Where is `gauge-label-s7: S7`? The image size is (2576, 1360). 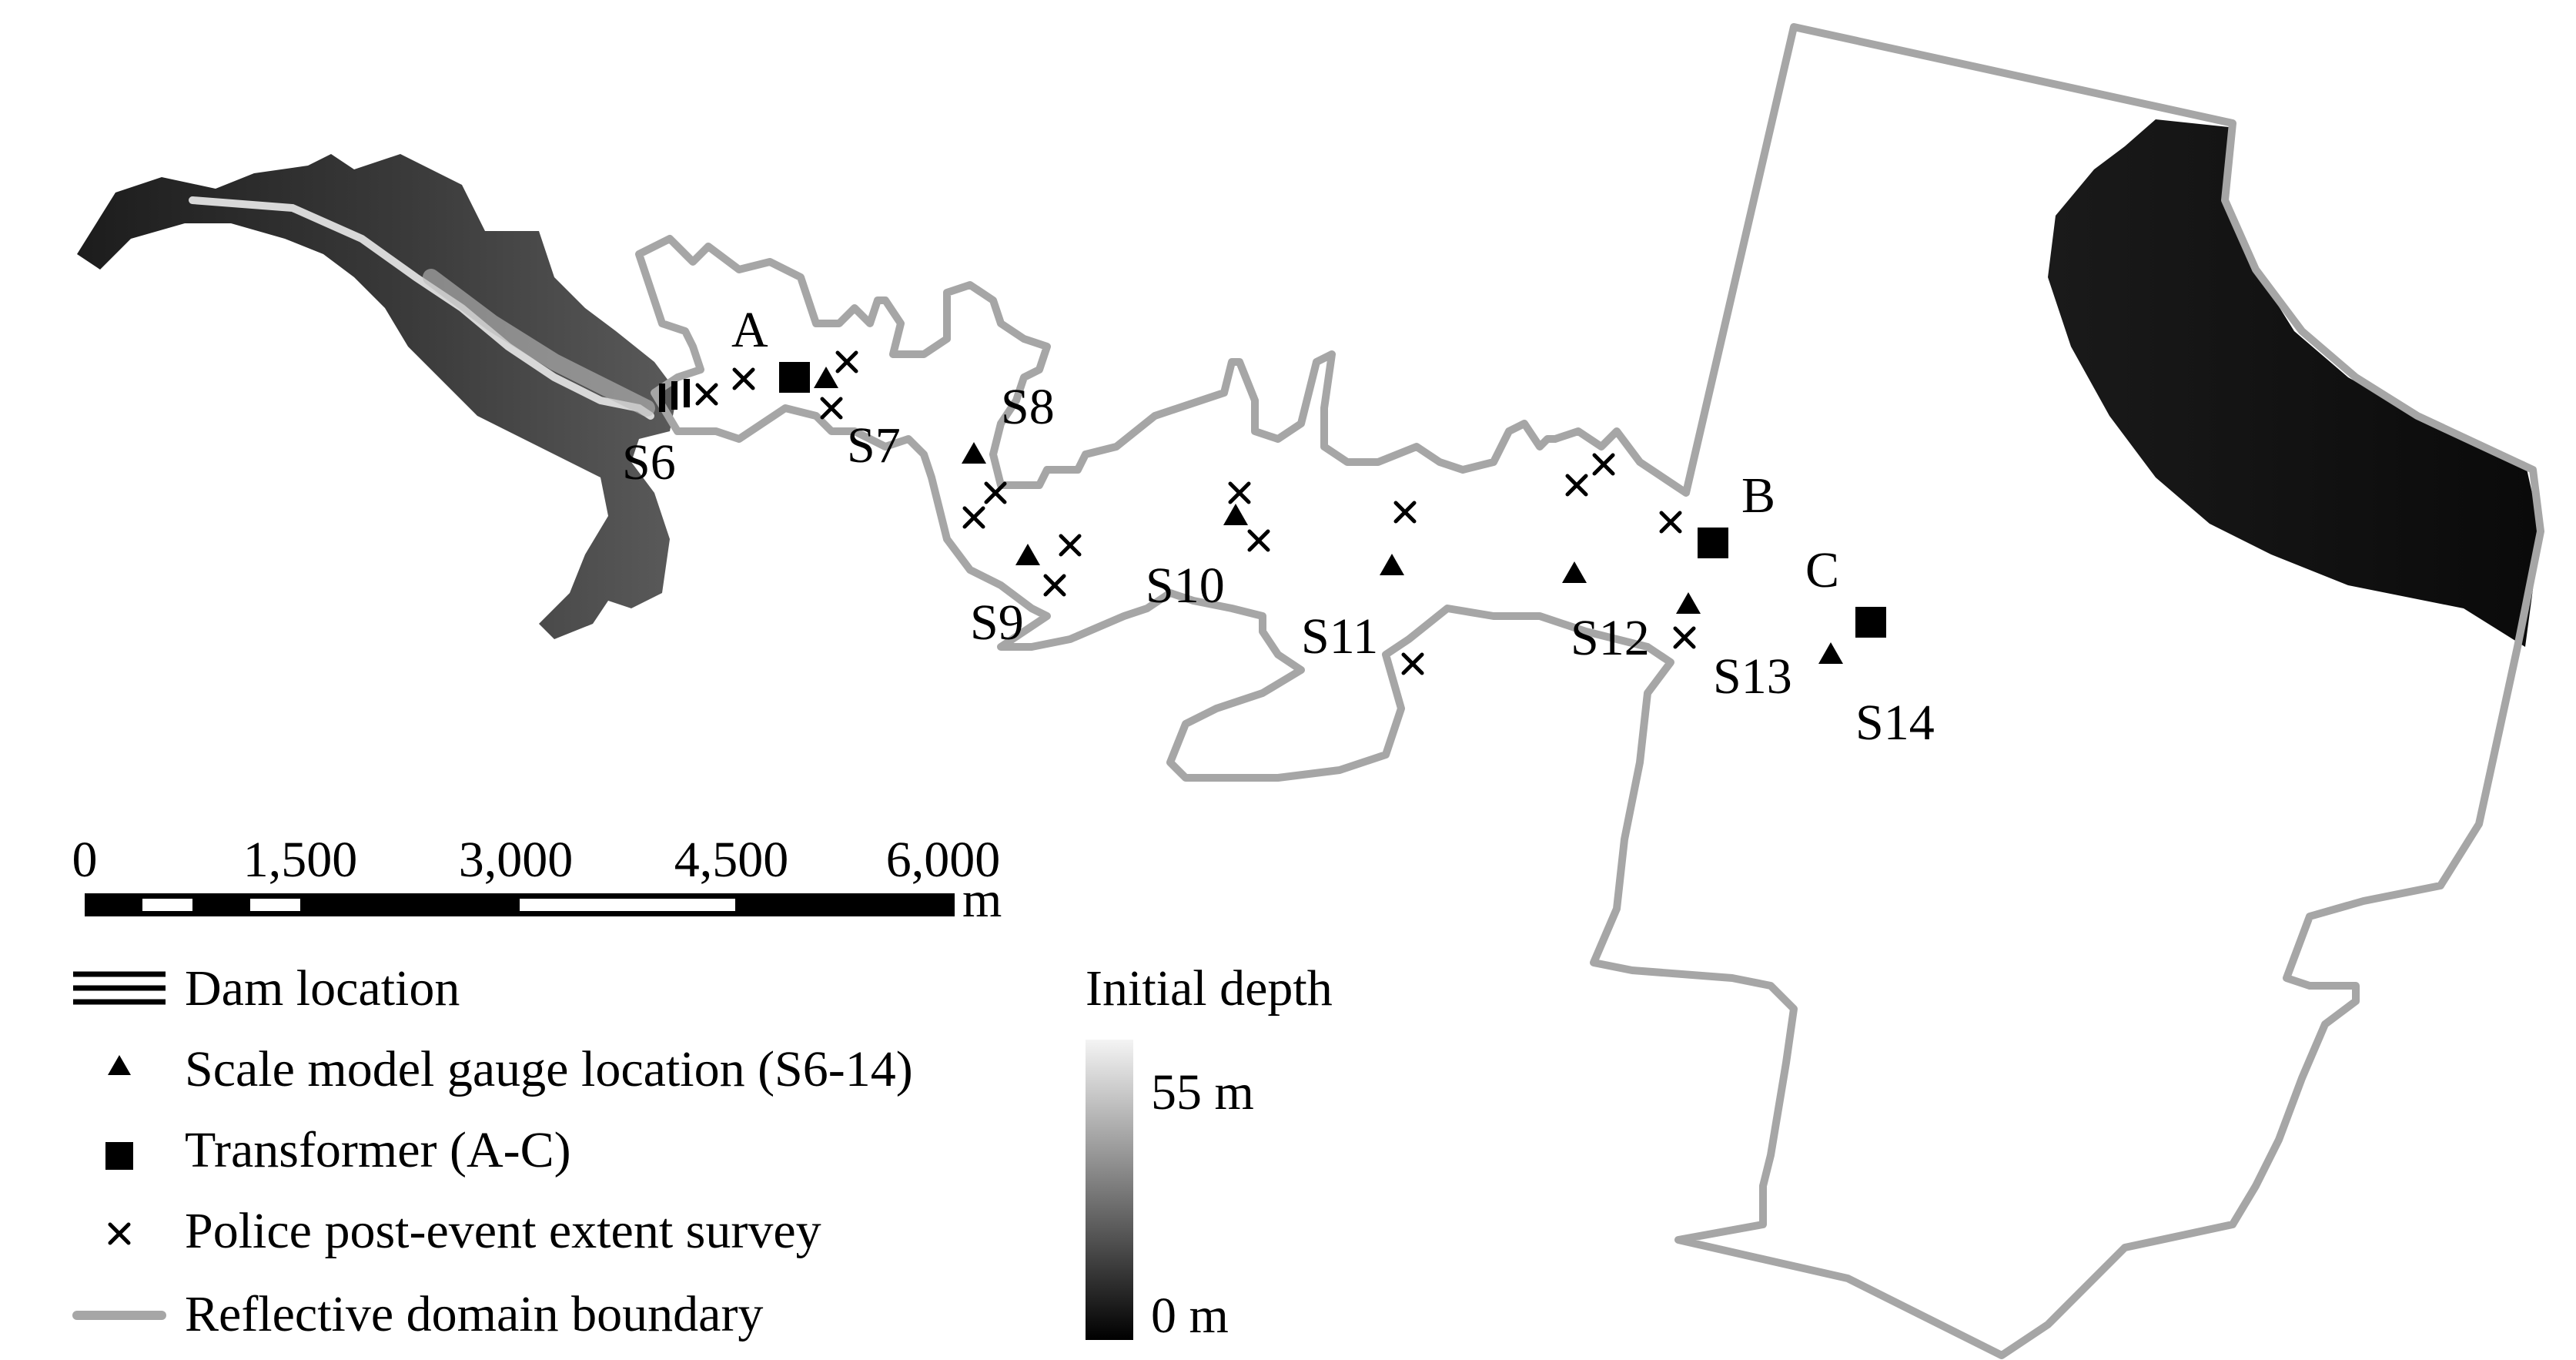
gauge-label-s7: S7 is located at coordinates (874, 446).